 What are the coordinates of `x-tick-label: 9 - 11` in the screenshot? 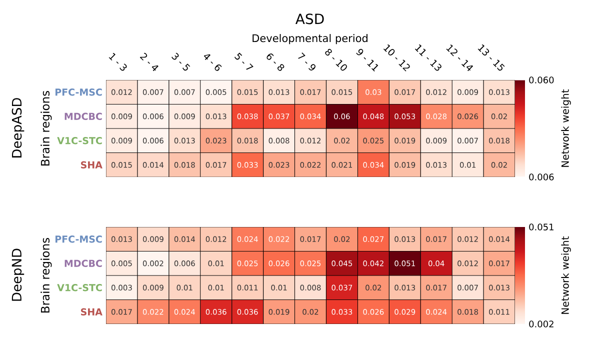 It's located at (367, 60).